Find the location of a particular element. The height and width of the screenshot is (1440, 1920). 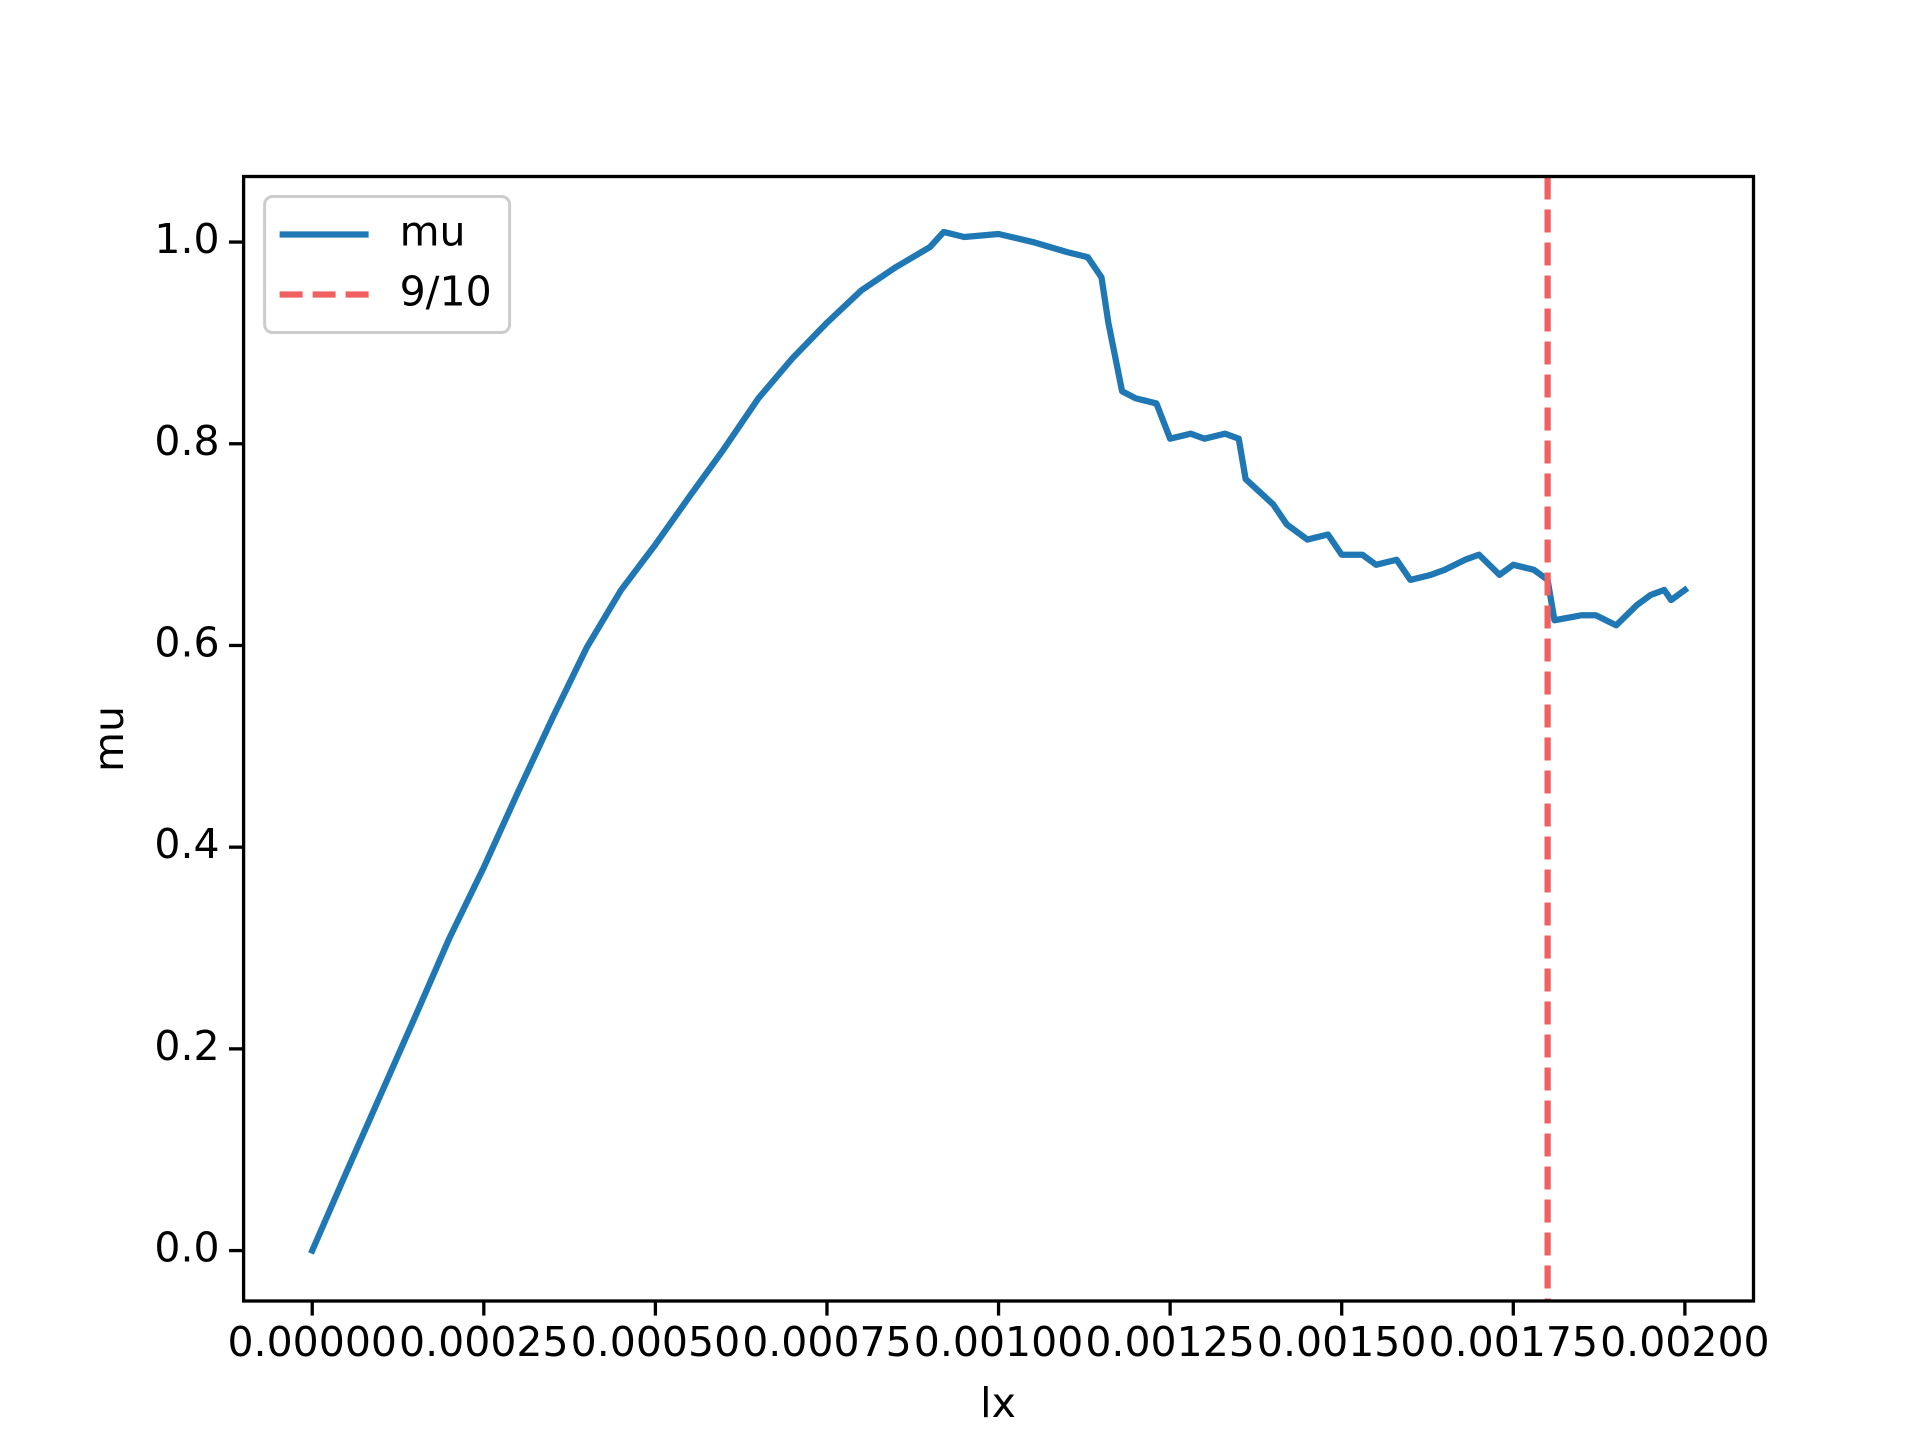

x-tick-label: 0.00075 is located at coordinates (827, 1342).